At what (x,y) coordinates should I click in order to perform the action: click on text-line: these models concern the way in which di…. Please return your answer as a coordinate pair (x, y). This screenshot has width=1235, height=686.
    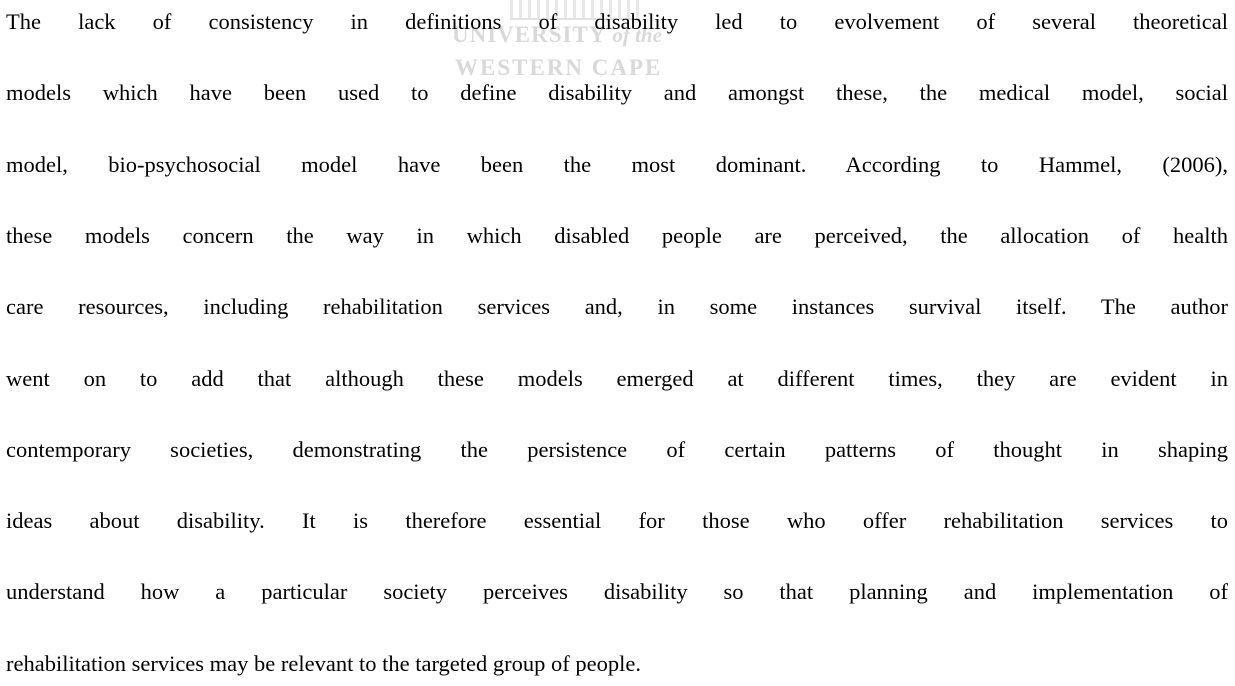
    Looking at the image, I should click on (617, 235).